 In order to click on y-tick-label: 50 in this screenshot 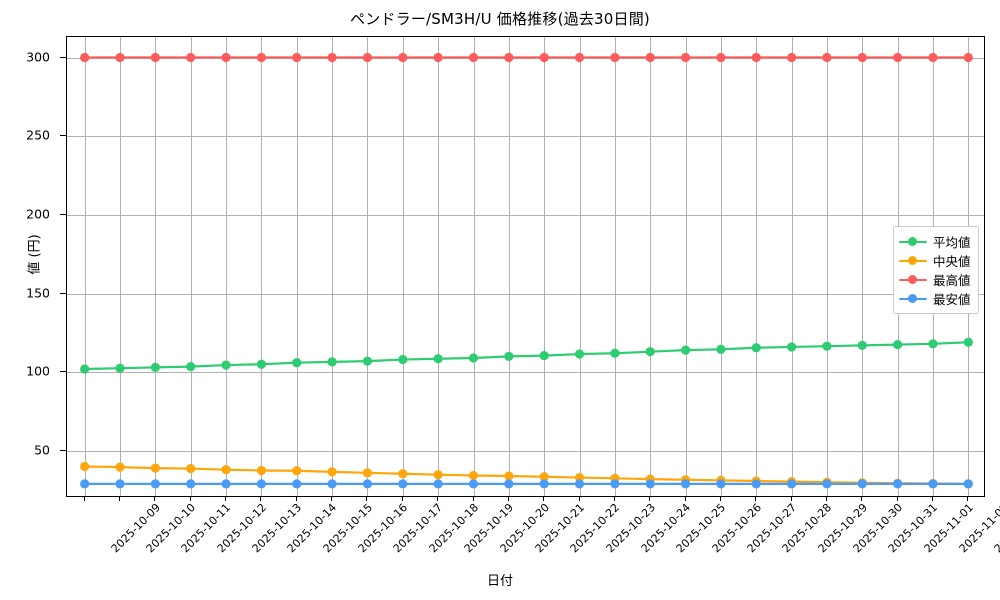, I will do `click(42, 450)`.